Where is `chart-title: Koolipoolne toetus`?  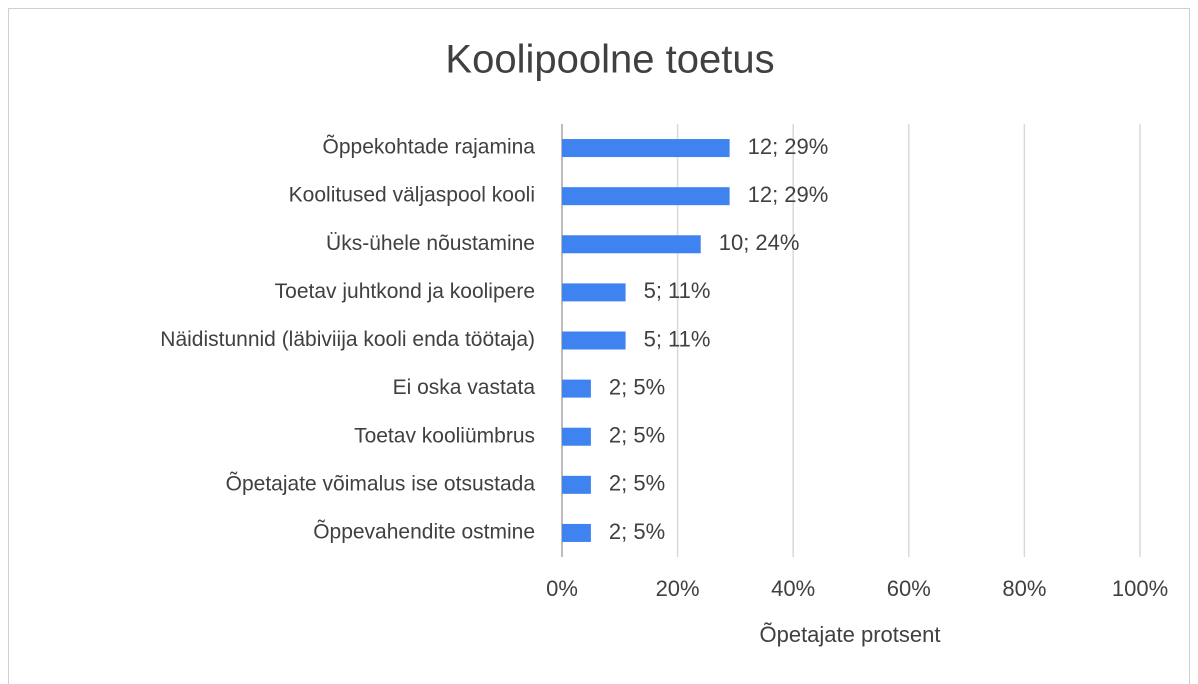
chart-title: Koolipoolne toetus is located at coordinates (609, 60).